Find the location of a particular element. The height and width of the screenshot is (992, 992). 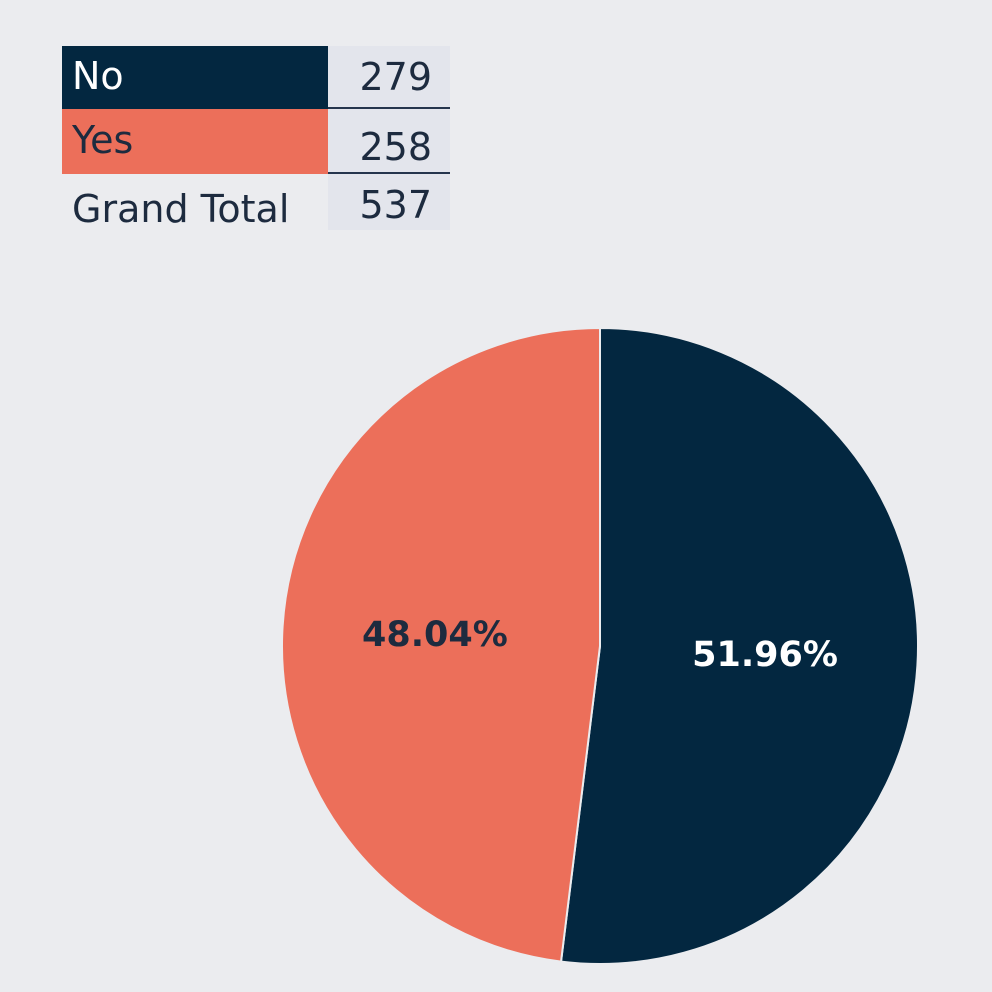

row-label: Yes is located at coordinates (195, 141).